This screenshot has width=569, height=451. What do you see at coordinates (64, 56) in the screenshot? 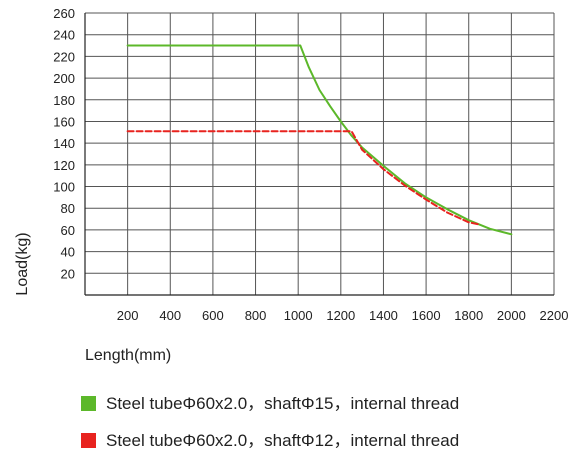
I see `y-tick-label-220: 220` at bounding box center [64, 56].